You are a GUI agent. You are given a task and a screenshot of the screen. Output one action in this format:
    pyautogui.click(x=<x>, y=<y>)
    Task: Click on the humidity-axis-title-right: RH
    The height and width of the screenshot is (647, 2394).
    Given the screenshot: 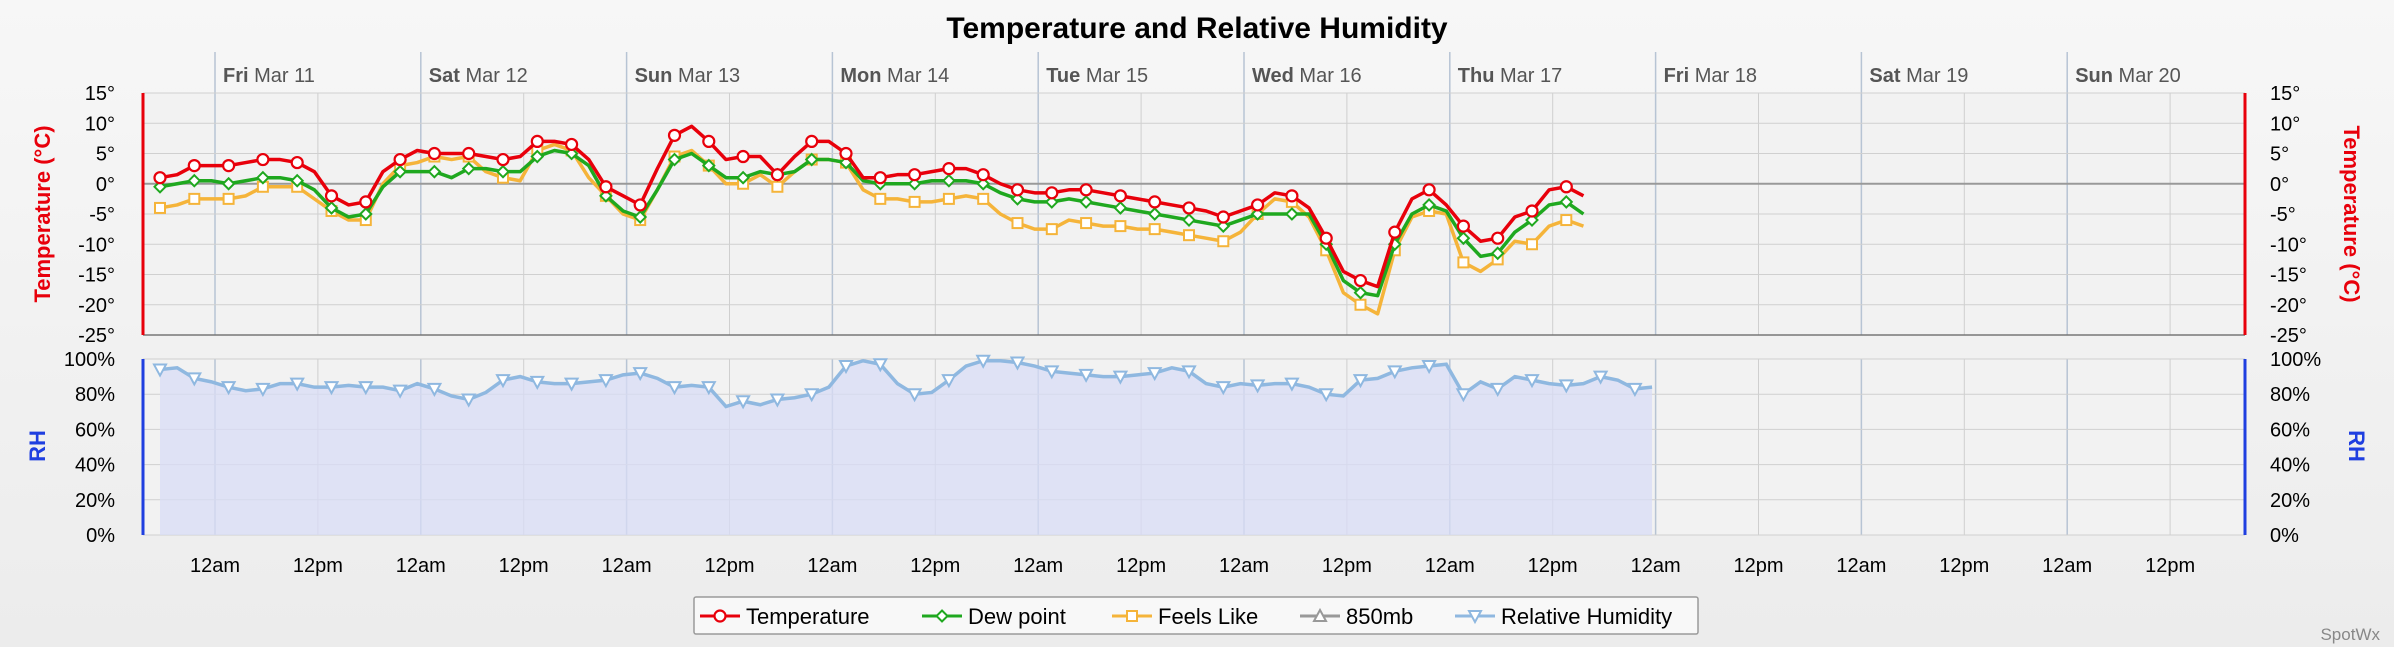 What is the action you would take?
    pyautogui.click(x=2356, y=446)
    